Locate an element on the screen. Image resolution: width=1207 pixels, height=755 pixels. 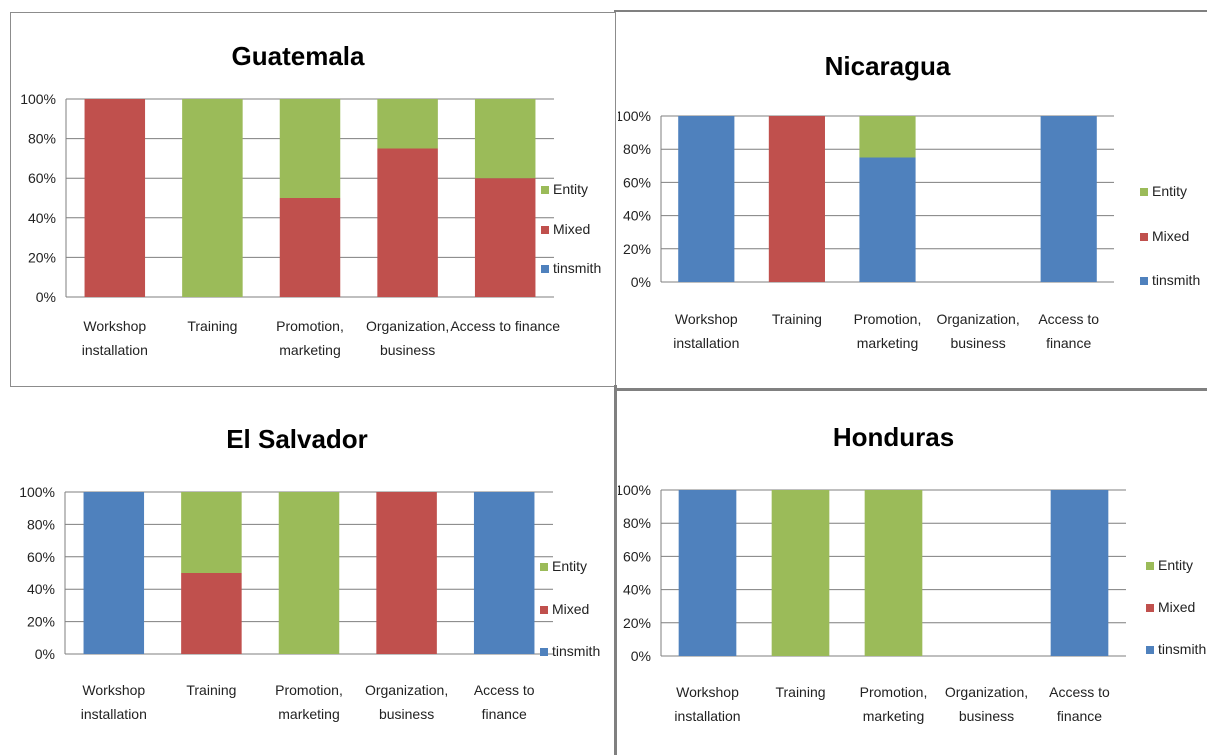
x-tick-label: Access to finance is located at coordinates (505, 326).